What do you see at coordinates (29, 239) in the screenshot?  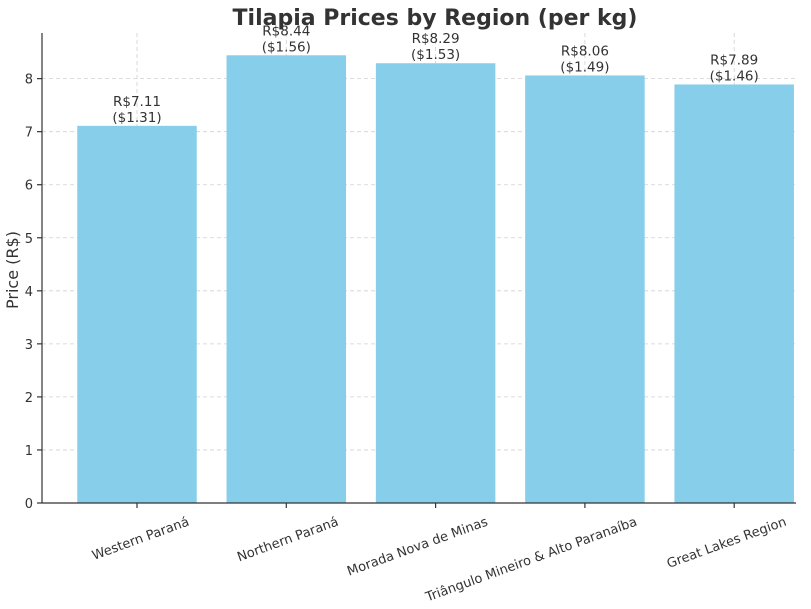 I see `y-tick-label: 5` at bounding box center [29, 239].